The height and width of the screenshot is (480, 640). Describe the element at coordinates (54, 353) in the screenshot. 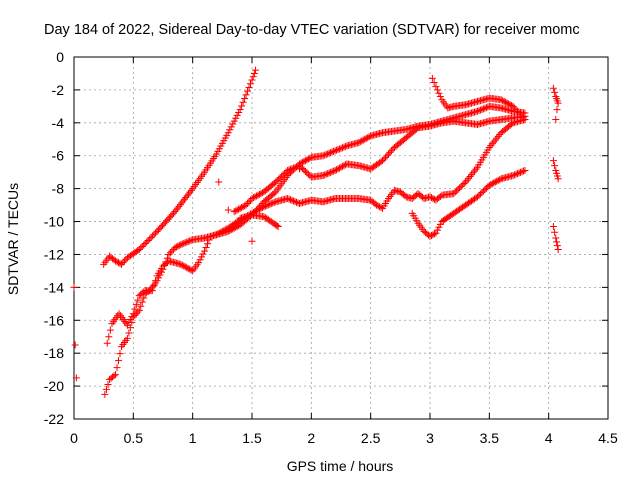

I see `y-tick-label: -18` at that location.